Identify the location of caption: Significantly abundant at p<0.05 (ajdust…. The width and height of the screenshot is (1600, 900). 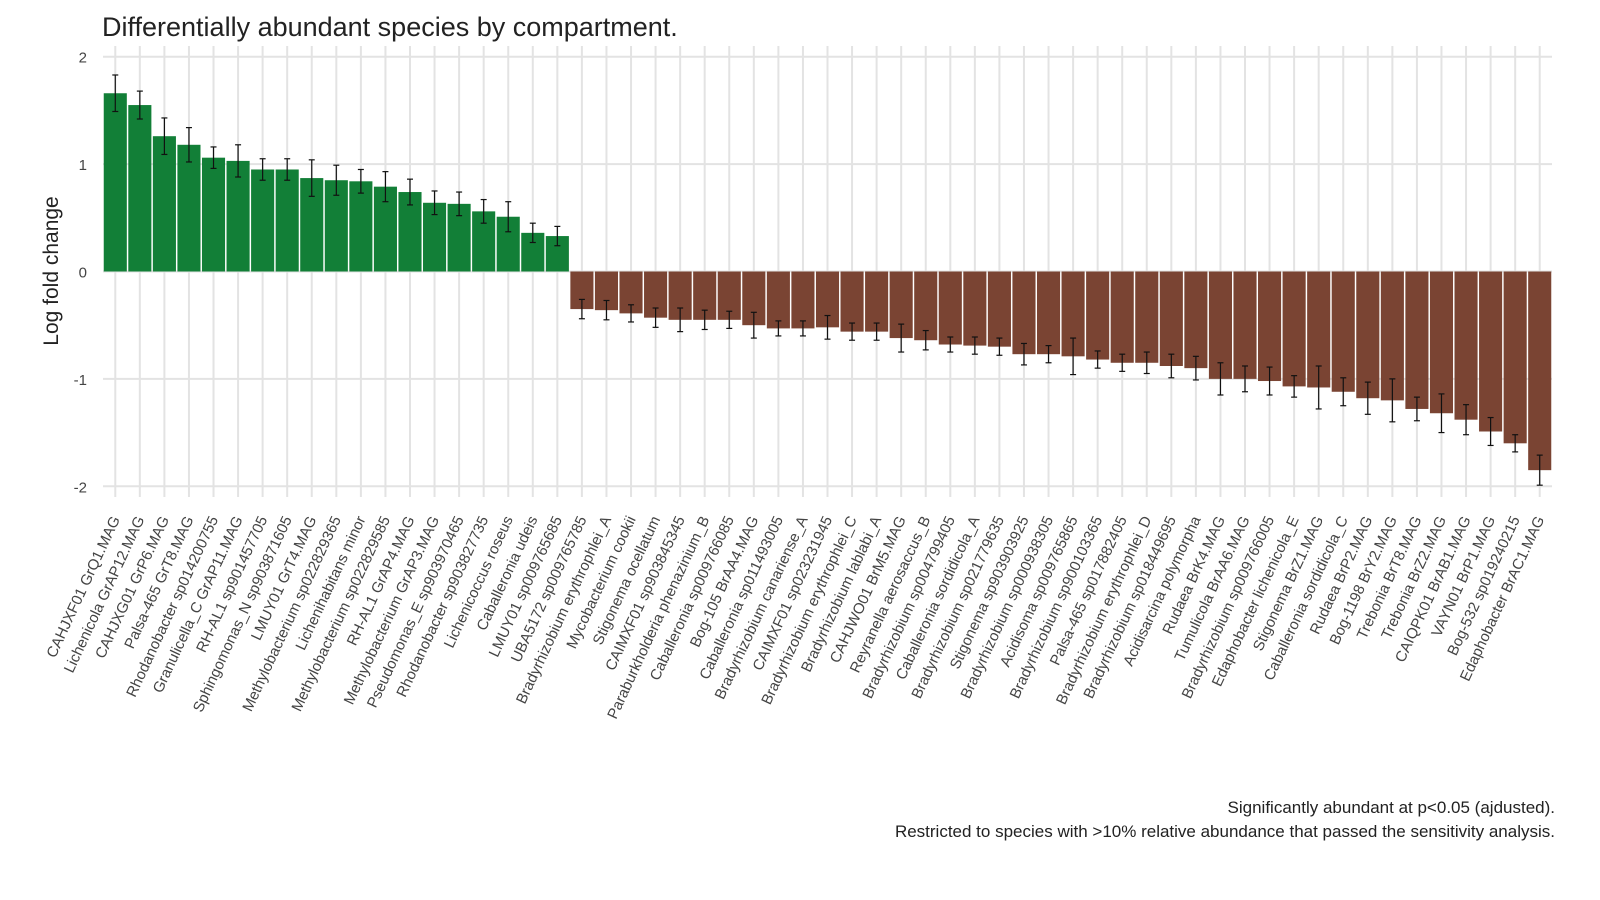
(1391, 807).